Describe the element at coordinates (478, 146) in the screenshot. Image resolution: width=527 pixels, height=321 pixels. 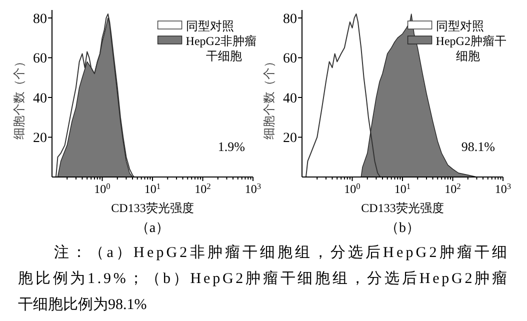
I see `annotation: 98.1%` at that location.